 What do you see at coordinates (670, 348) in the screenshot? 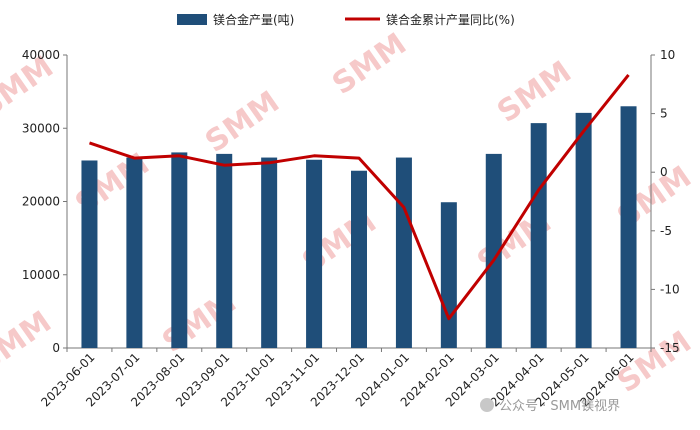
I see `right-y-tick-label: -15` at bounding box center [670, 348].